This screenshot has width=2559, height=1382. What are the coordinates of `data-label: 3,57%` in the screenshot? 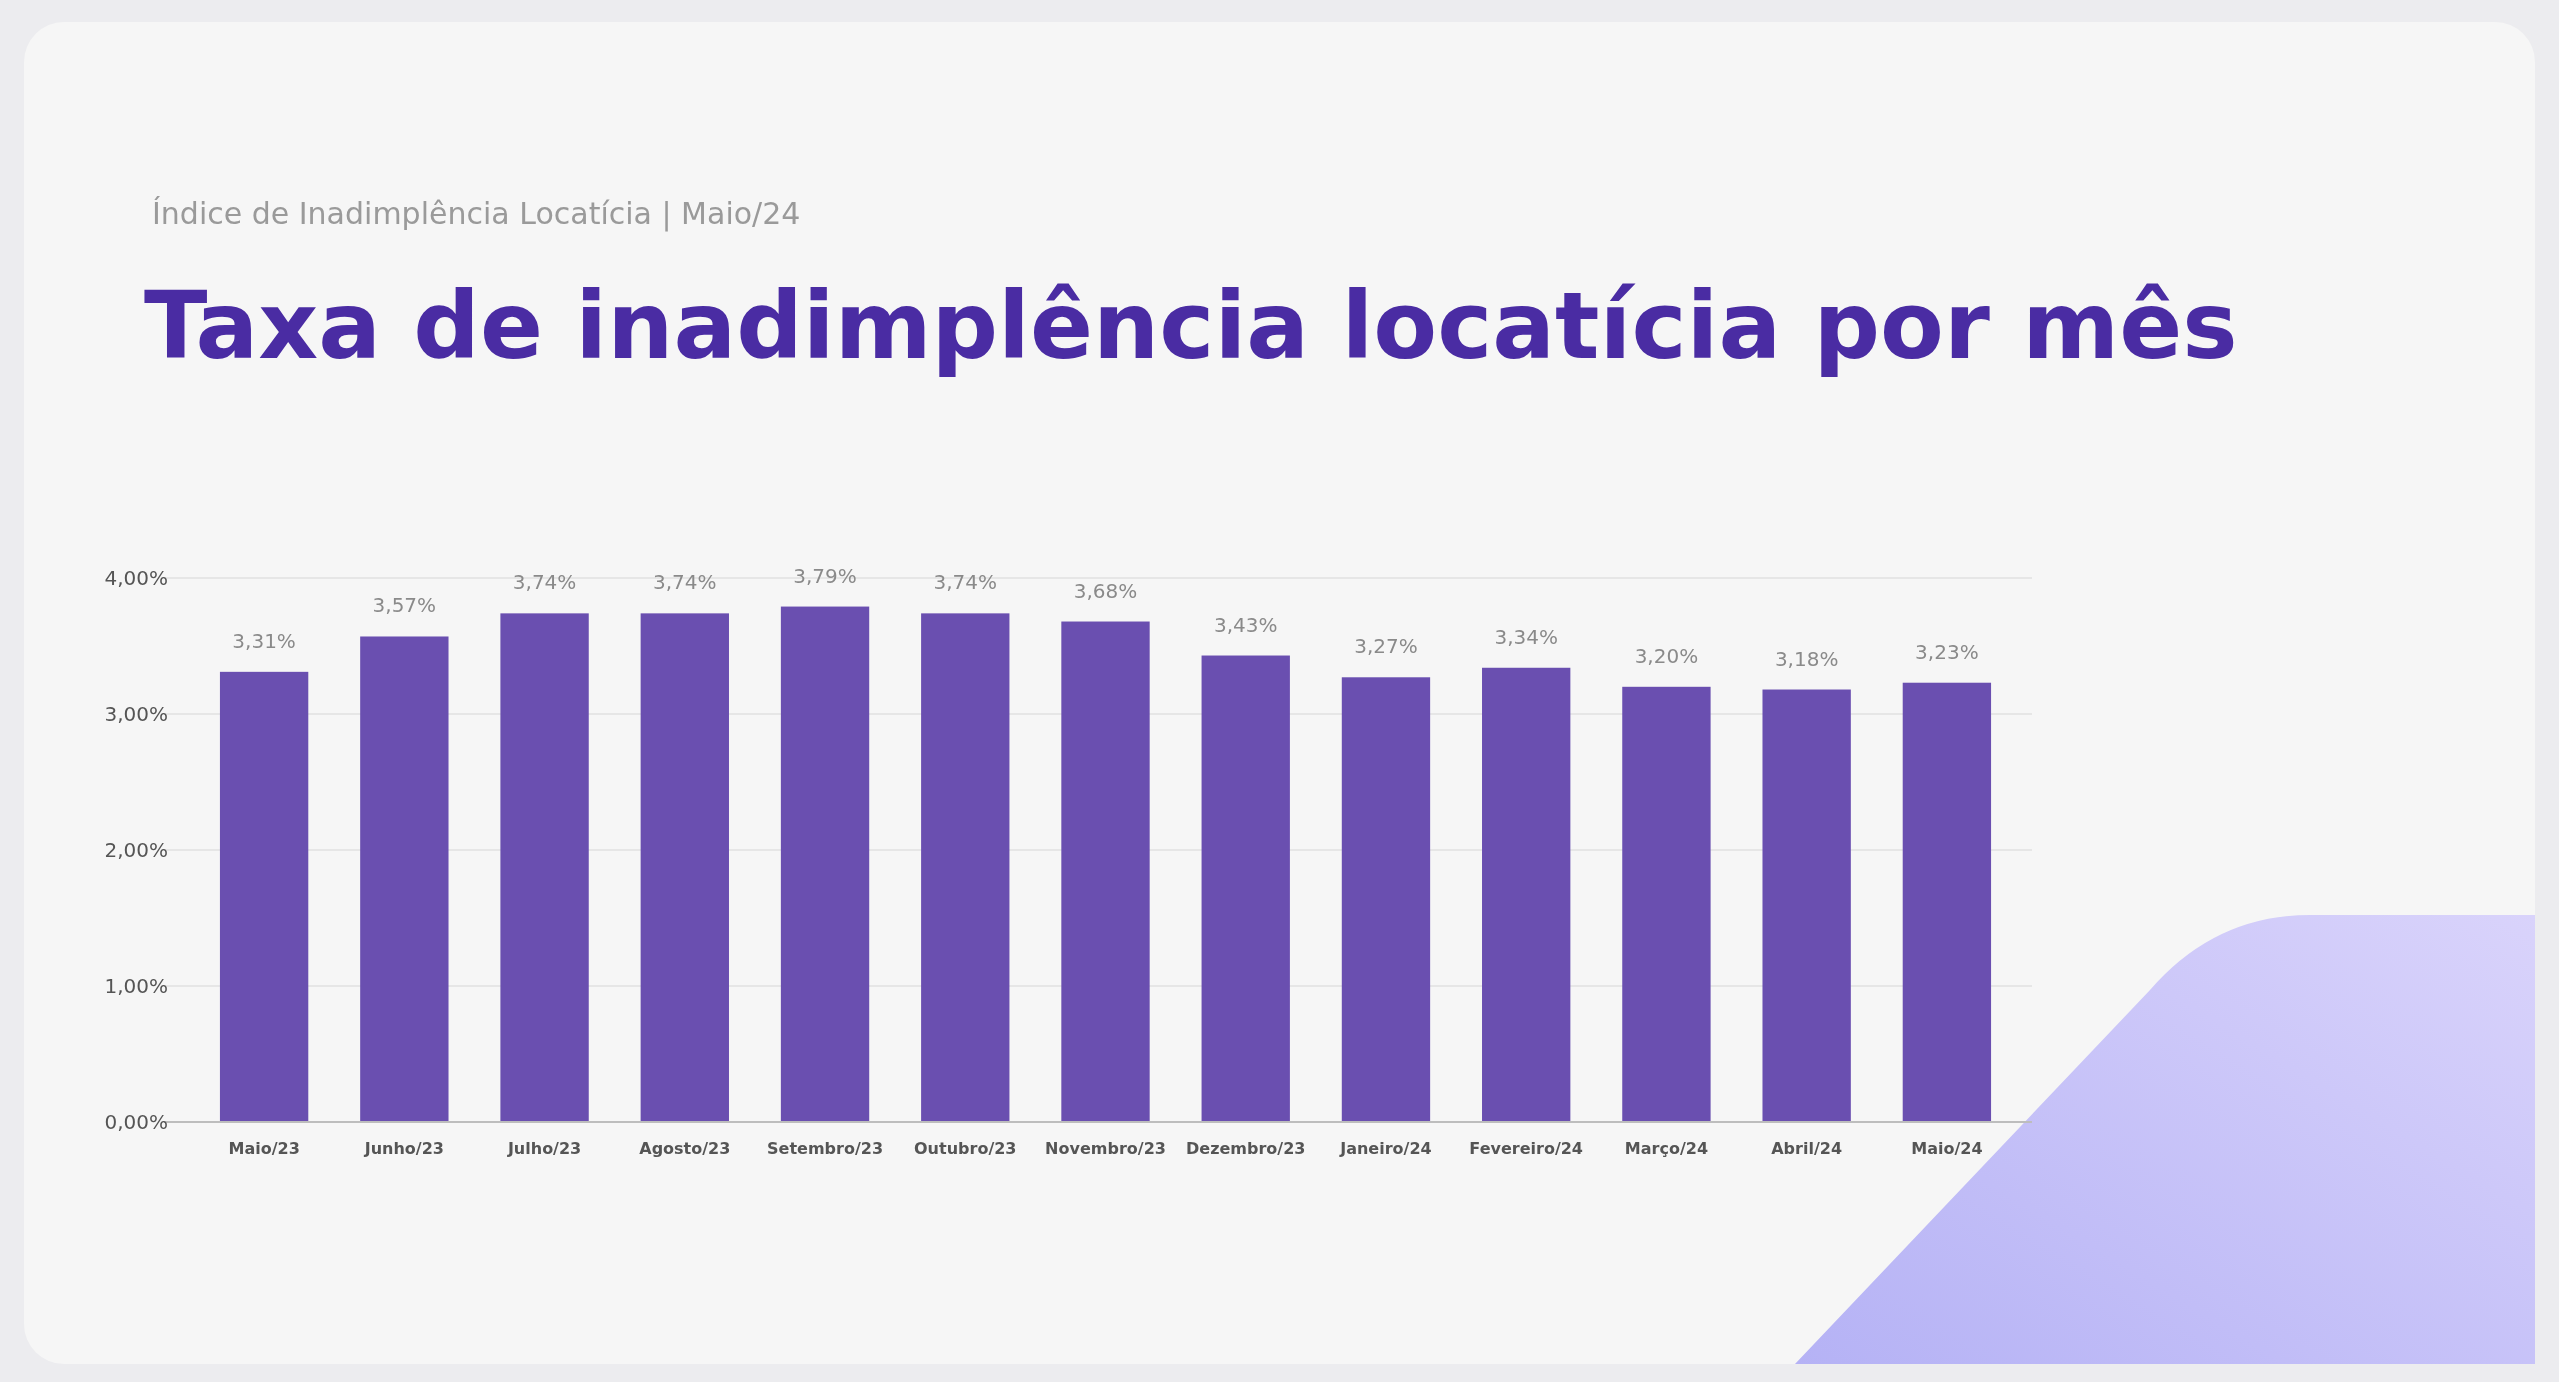 It's located at (404, 605).